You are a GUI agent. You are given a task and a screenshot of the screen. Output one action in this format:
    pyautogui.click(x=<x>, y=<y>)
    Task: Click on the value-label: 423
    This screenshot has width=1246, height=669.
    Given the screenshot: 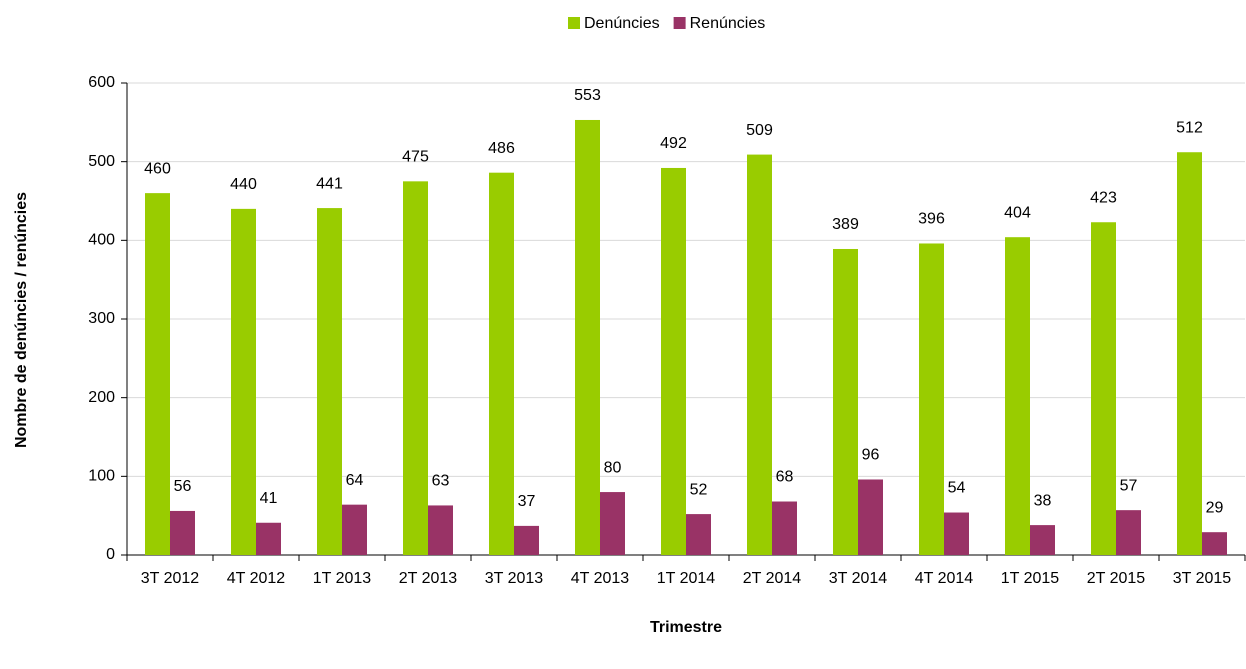 What is the action you would take?
    pyautogui.click(x=1103, y=197)
    